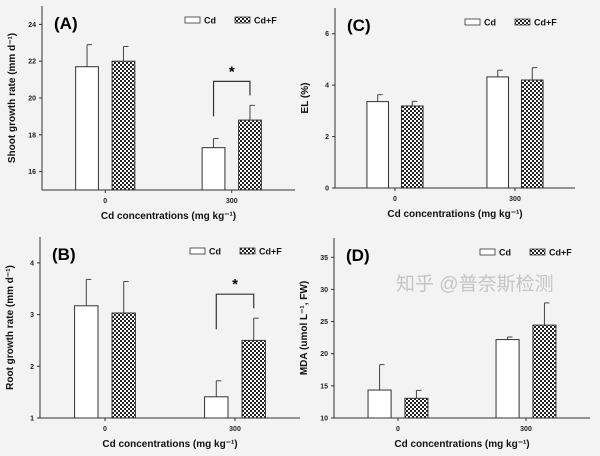 The image size is (600, 456). Describe the element at coordinates (358, 255) in the screenshot. I see `panel-label: (D)` at that location.